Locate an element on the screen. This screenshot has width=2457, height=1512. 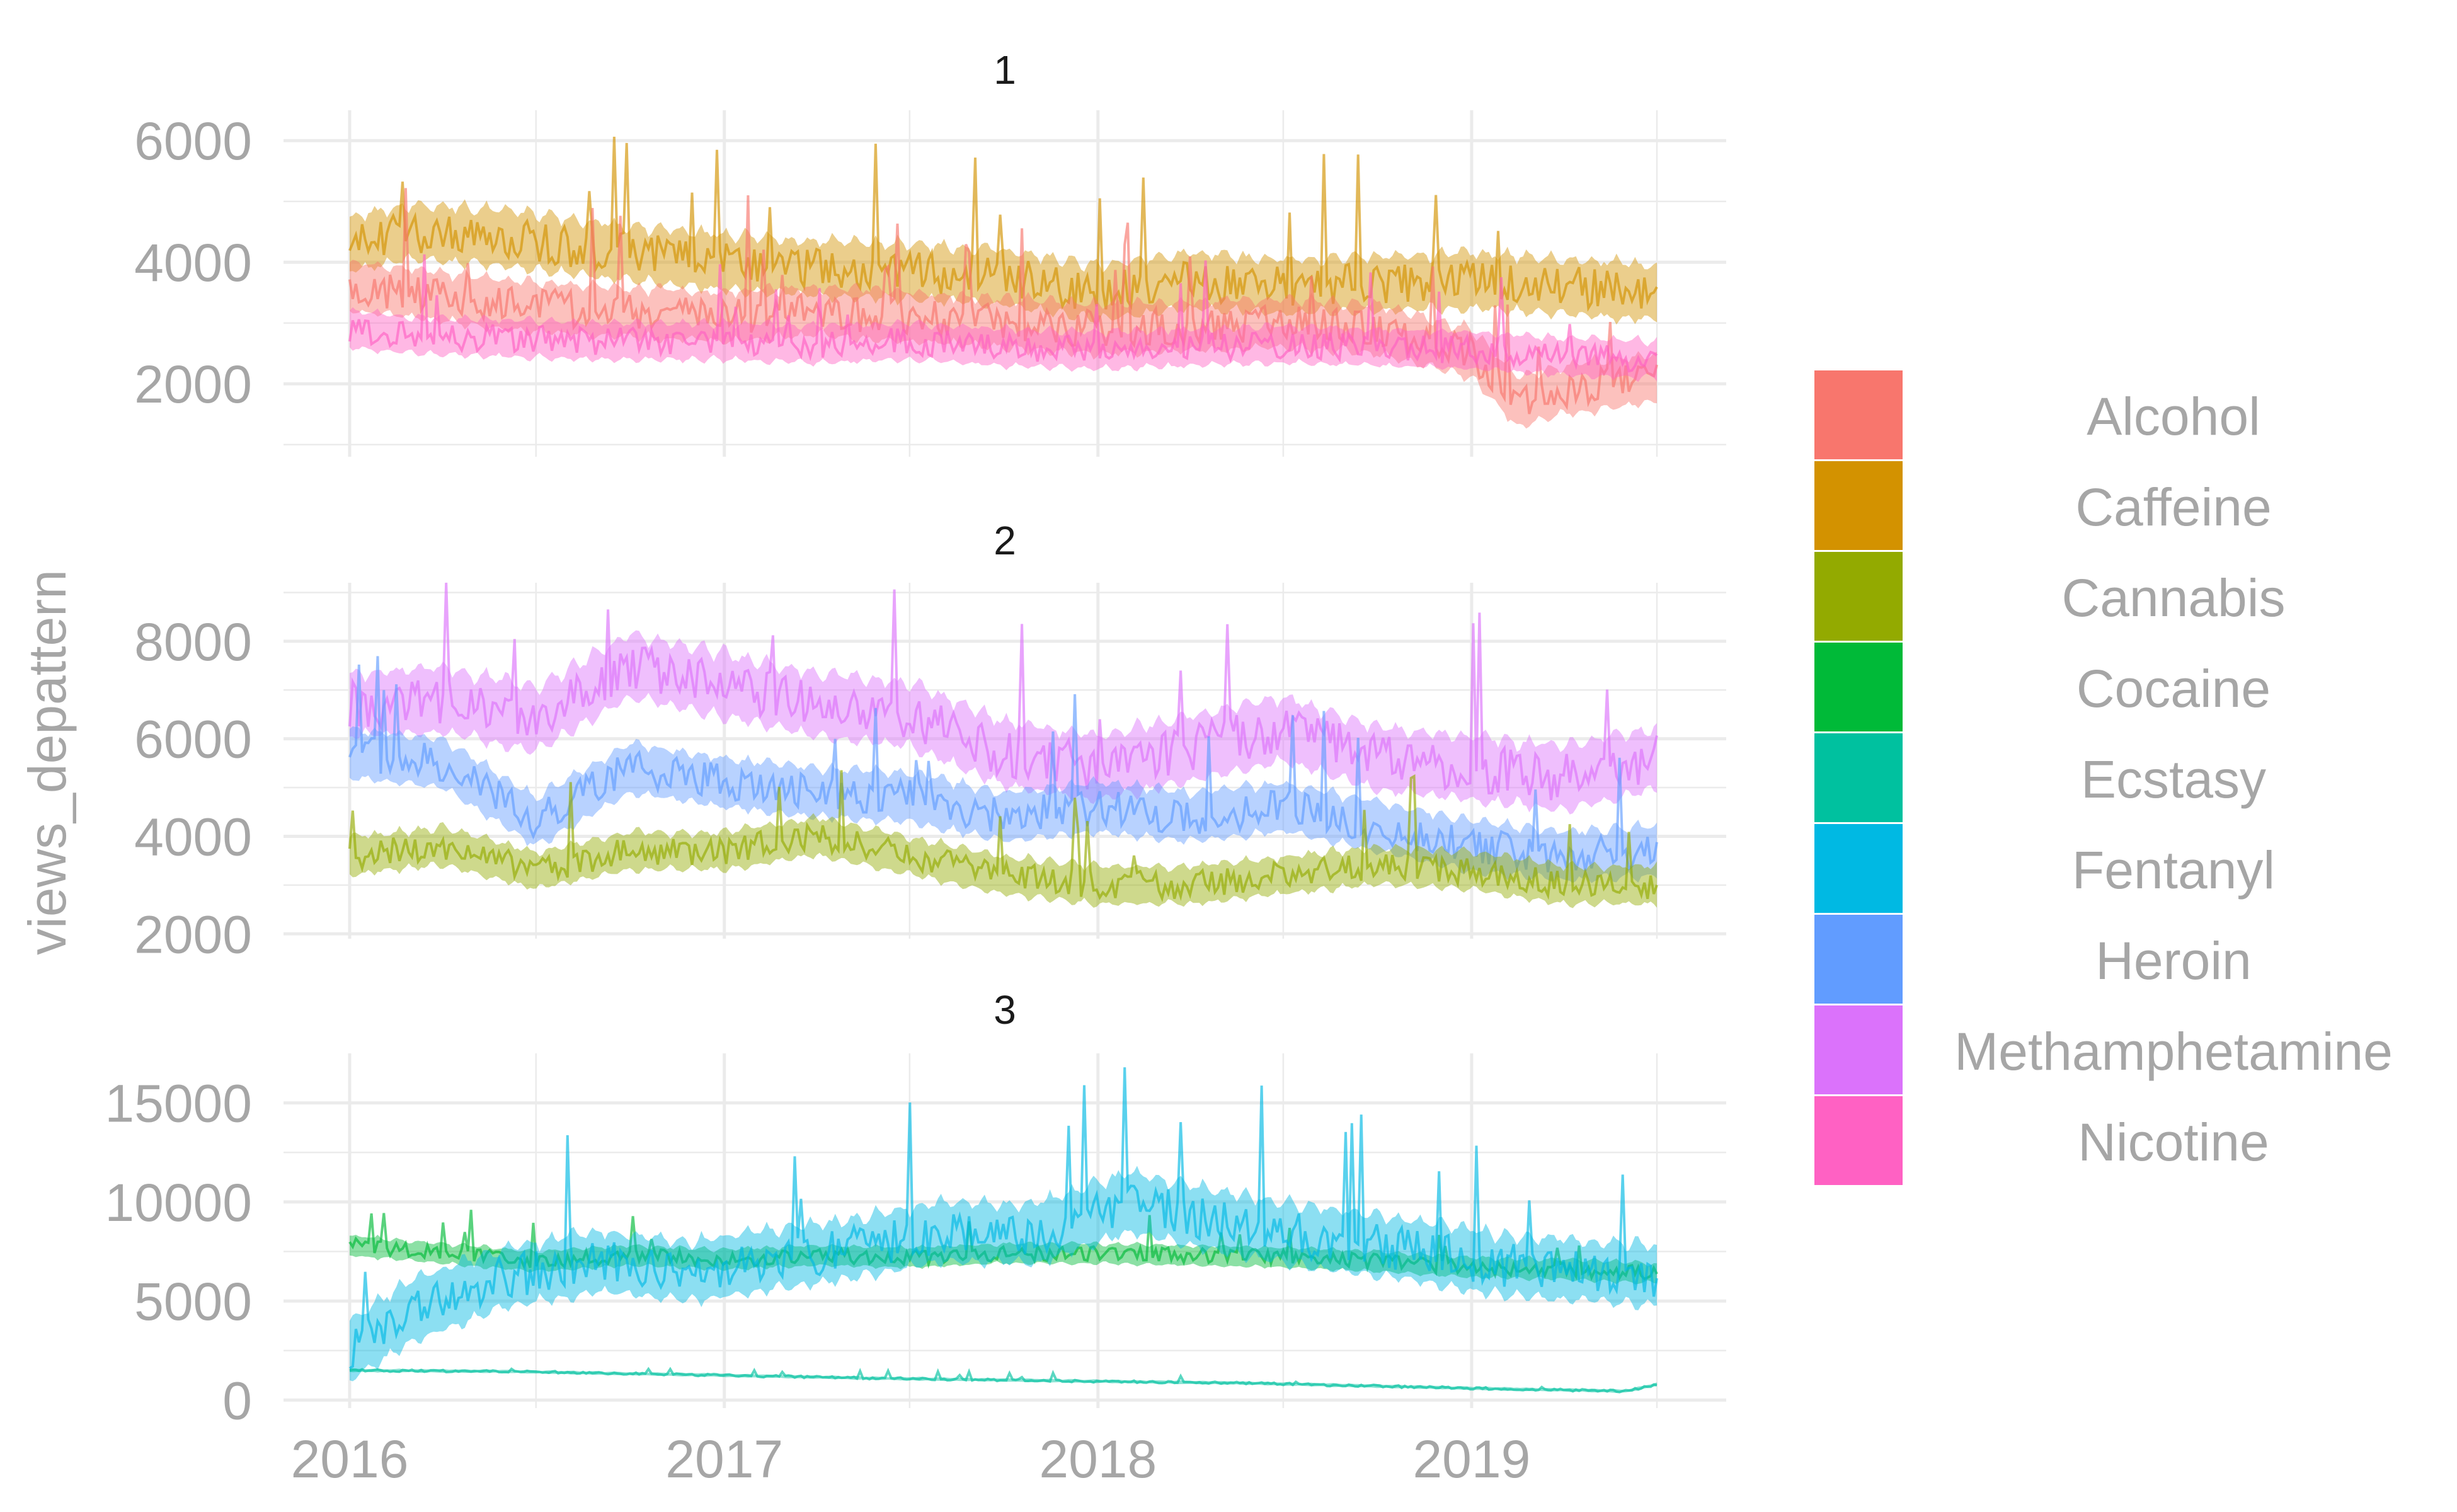
series-fentanyl is located at coordinates (1003, 1224).